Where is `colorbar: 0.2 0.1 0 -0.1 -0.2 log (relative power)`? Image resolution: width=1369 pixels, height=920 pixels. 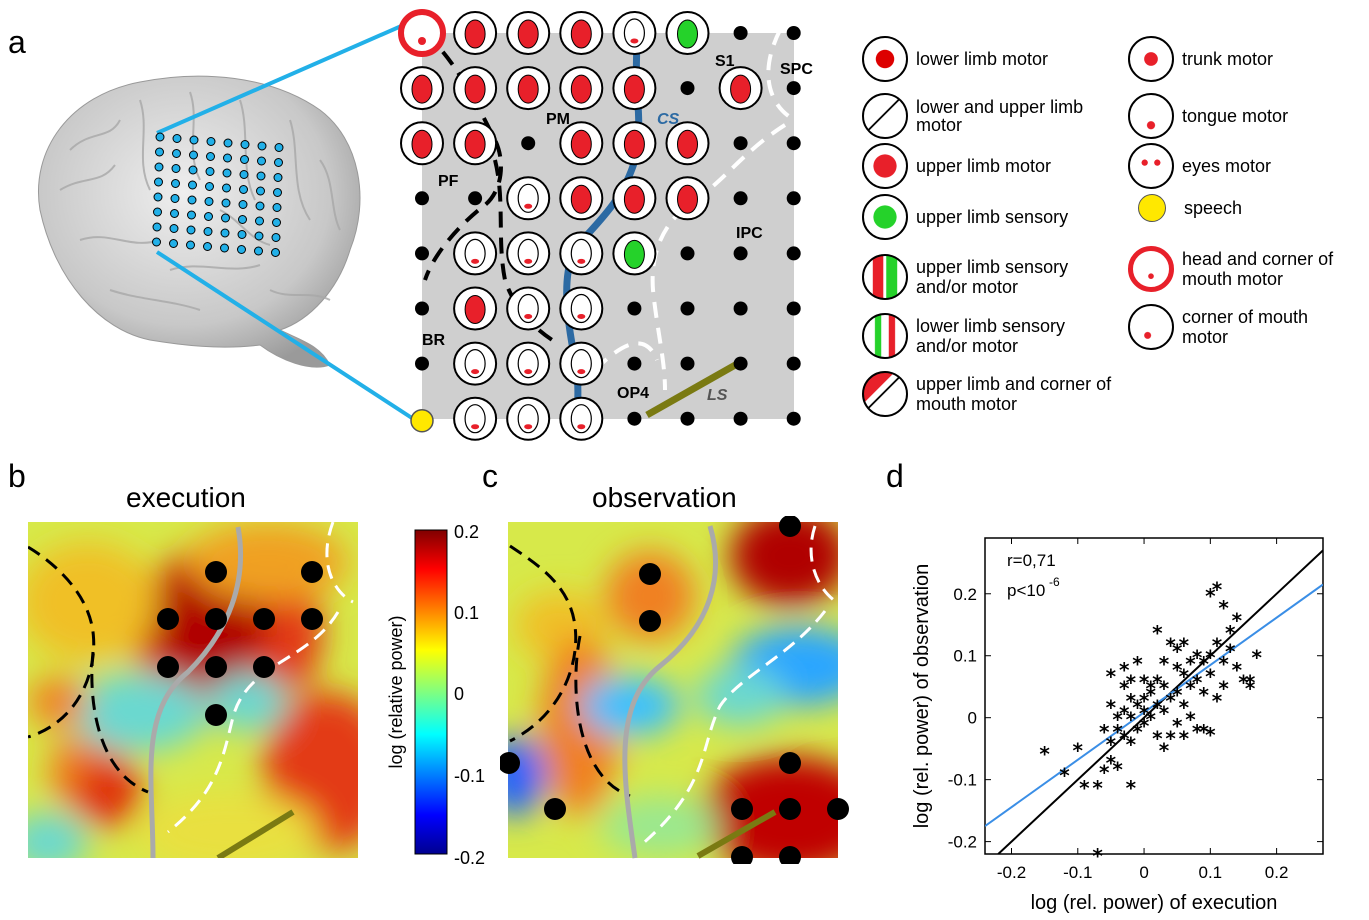 colorbar: 0.2 0.1 0 -0.1 -0.2 log (relative power) is located at coordinates (435, 695).